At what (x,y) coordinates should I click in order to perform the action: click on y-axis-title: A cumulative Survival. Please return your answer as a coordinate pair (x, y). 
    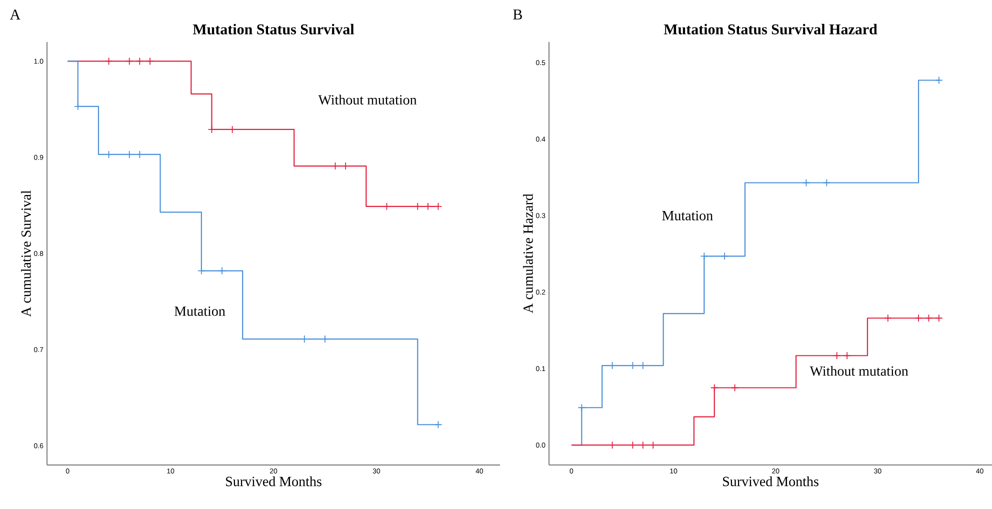
    Looking at the image, I should click on (26, 253).